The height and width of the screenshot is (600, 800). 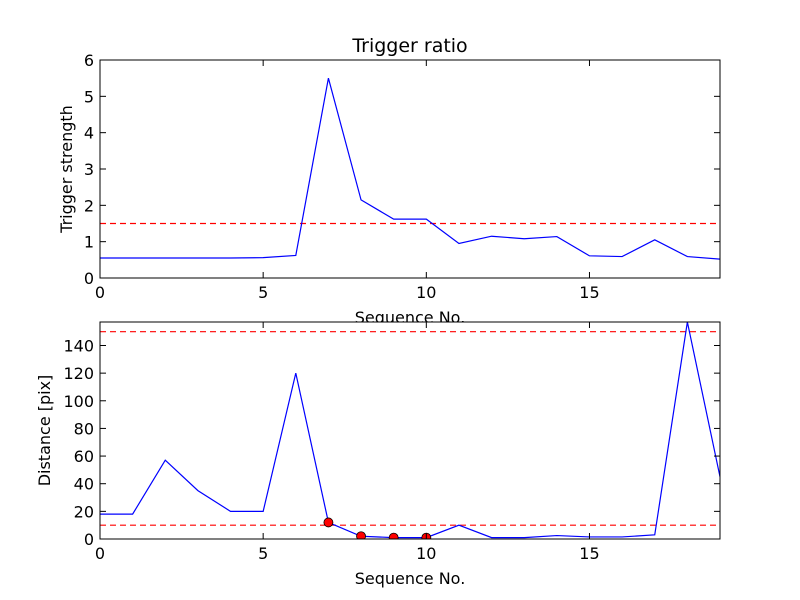 I want to click on chart2-y-tick-label-5: 100, so click(x=78, y=401).